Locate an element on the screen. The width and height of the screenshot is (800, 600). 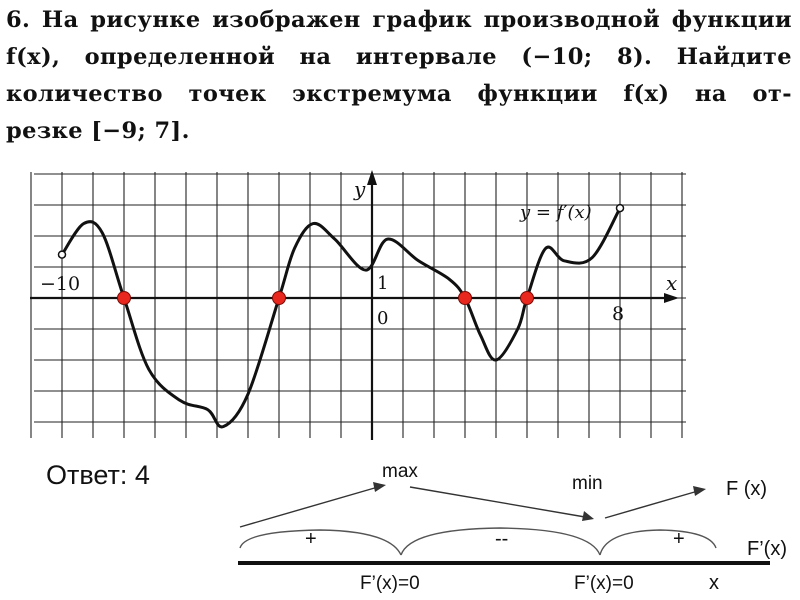
y-axis-arrow-icon is located at coordinates (372, 177).